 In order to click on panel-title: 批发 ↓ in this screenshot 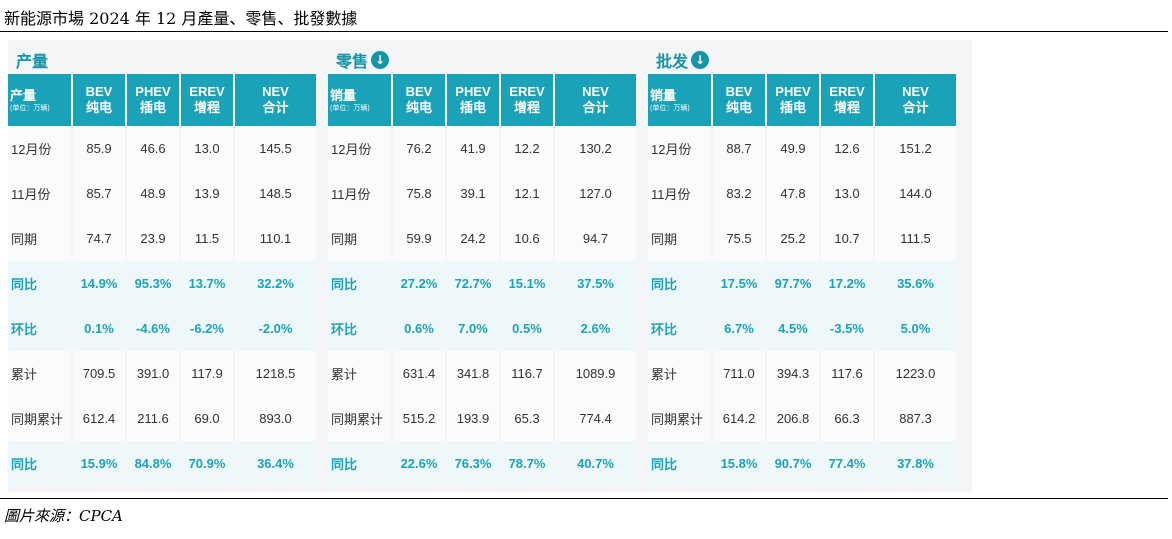, I will do `click(683, 60)`.